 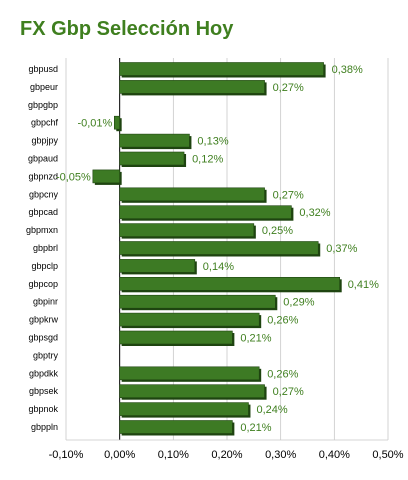 What do you see at coordinates (42, 230) in the screenshot?
I see `category-label: gbpmxn` at bounding box center [42, 230].